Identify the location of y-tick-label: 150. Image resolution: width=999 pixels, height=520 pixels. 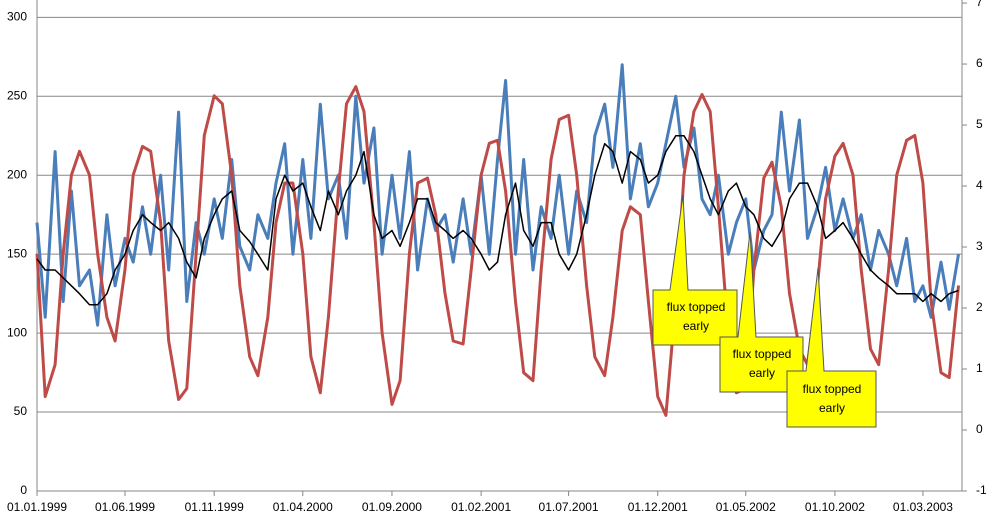
(17, 253).